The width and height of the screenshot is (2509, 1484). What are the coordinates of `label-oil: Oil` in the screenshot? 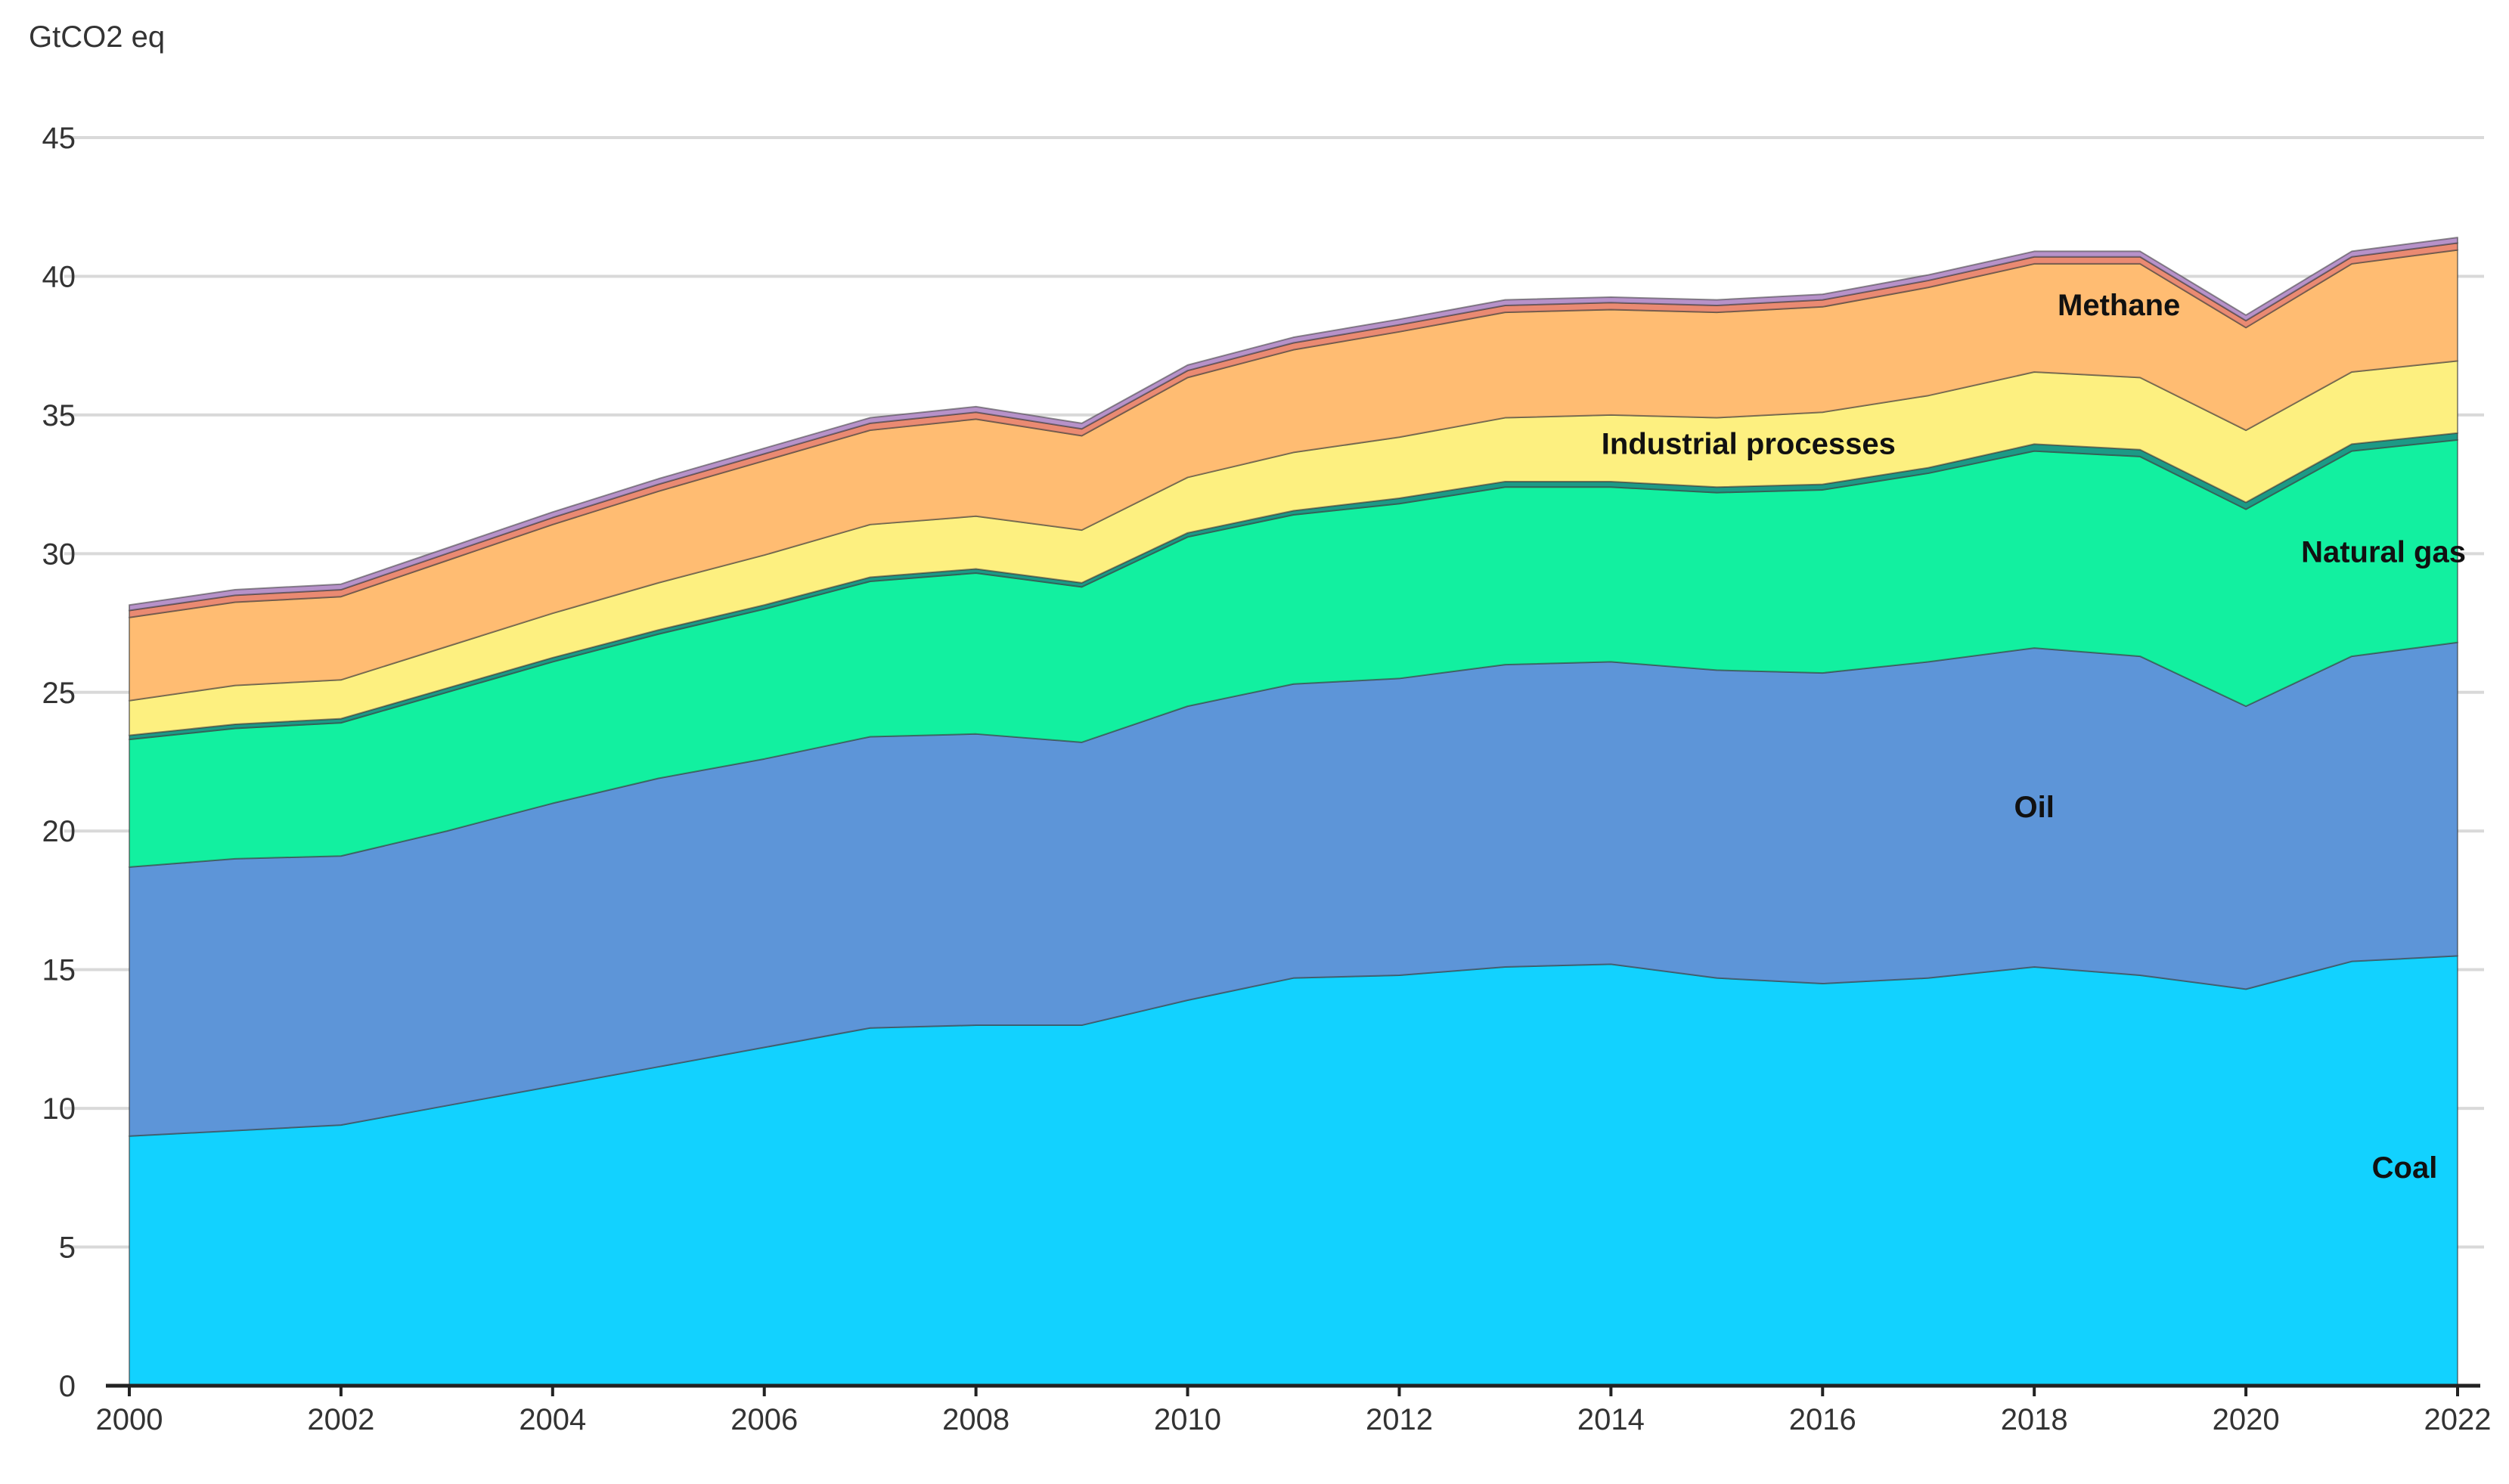 It's located at (2034, 807).